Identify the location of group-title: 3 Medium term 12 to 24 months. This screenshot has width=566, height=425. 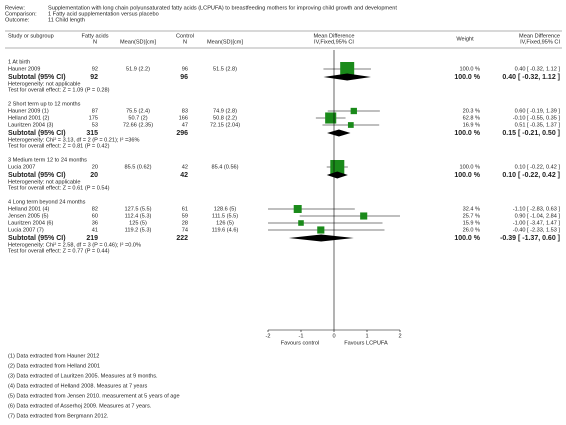
(47, 160).